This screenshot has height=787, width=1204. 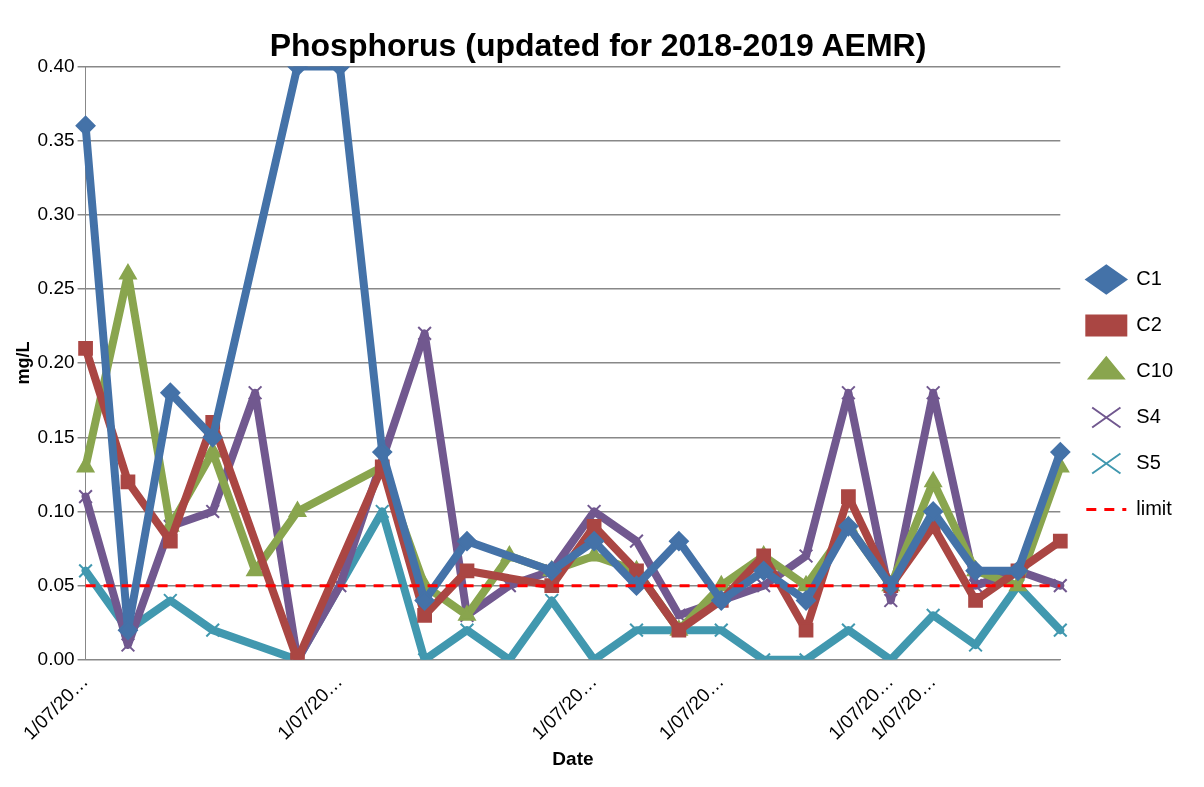 What do you see at coordinates (56, 584) in the screenshot?
I see `y-tick-label: 0.05` at bounding box center [56, 584].